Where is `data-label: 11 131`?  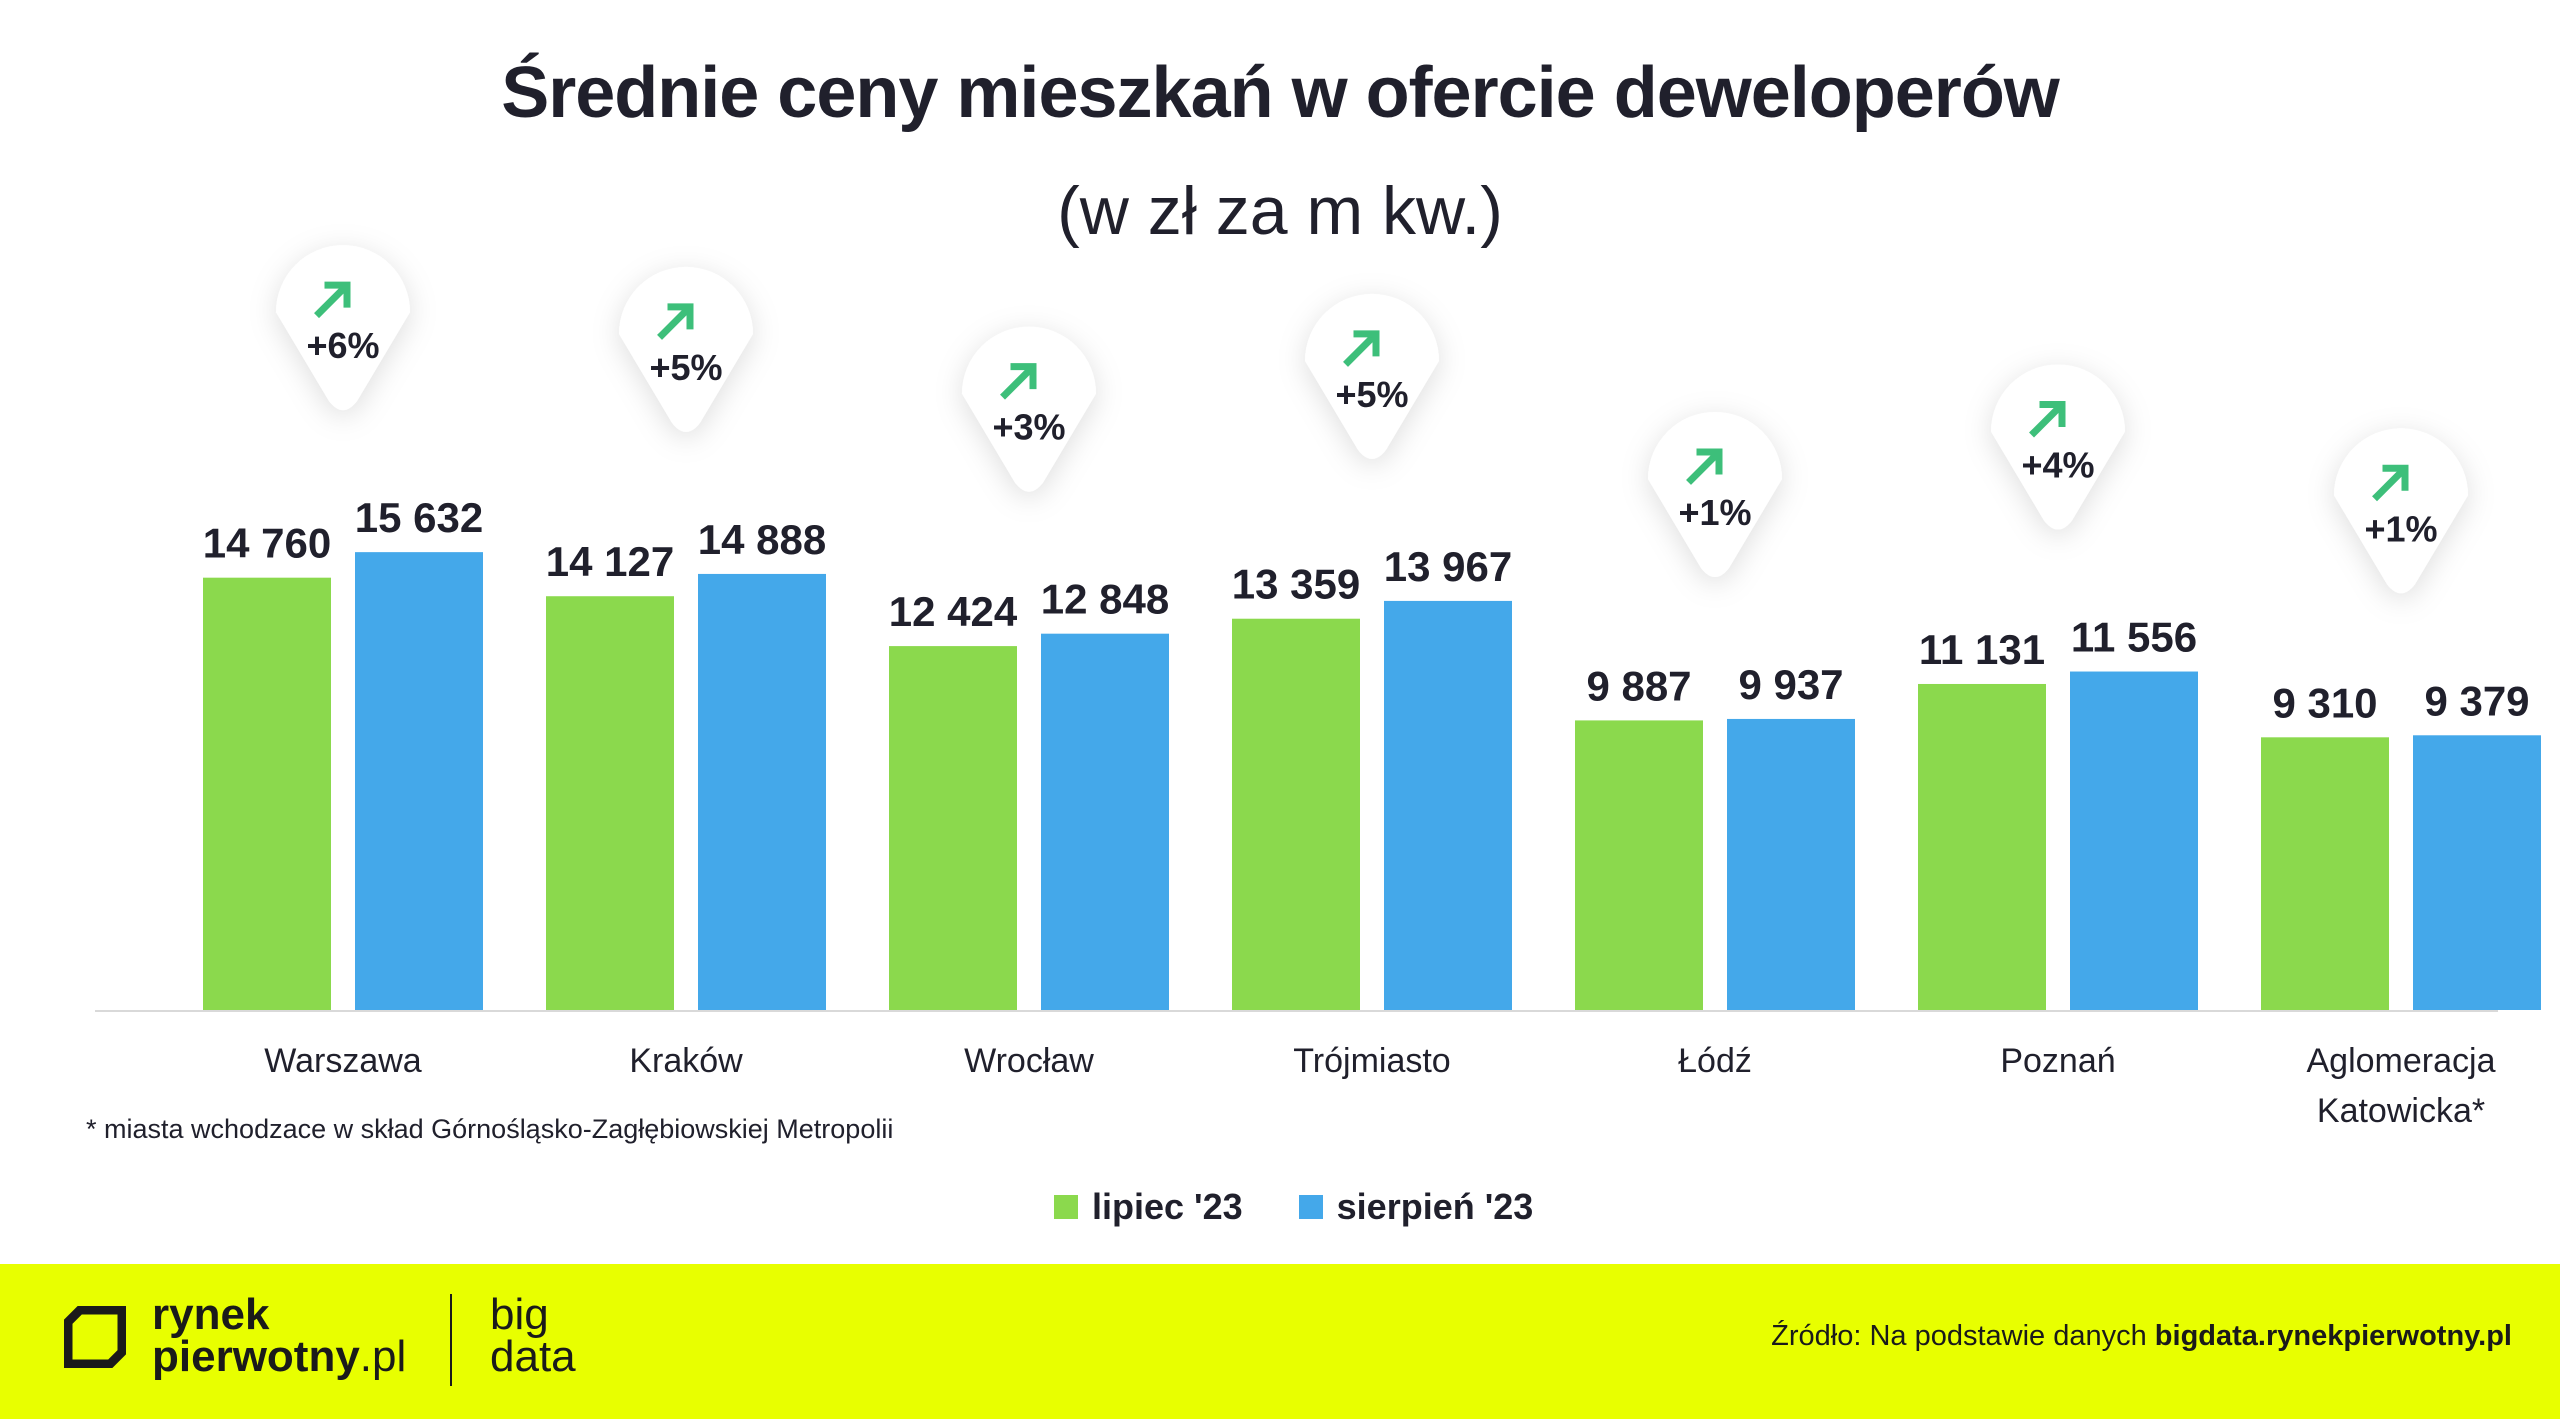 data-label: 11 131 is located at coordinates (1982, 649).